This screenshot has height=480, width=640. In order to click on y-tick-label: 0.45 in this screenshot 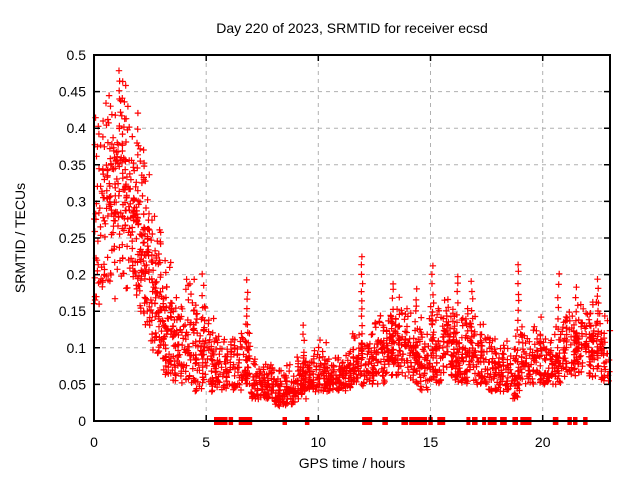, I will do `click(72, 92)`.